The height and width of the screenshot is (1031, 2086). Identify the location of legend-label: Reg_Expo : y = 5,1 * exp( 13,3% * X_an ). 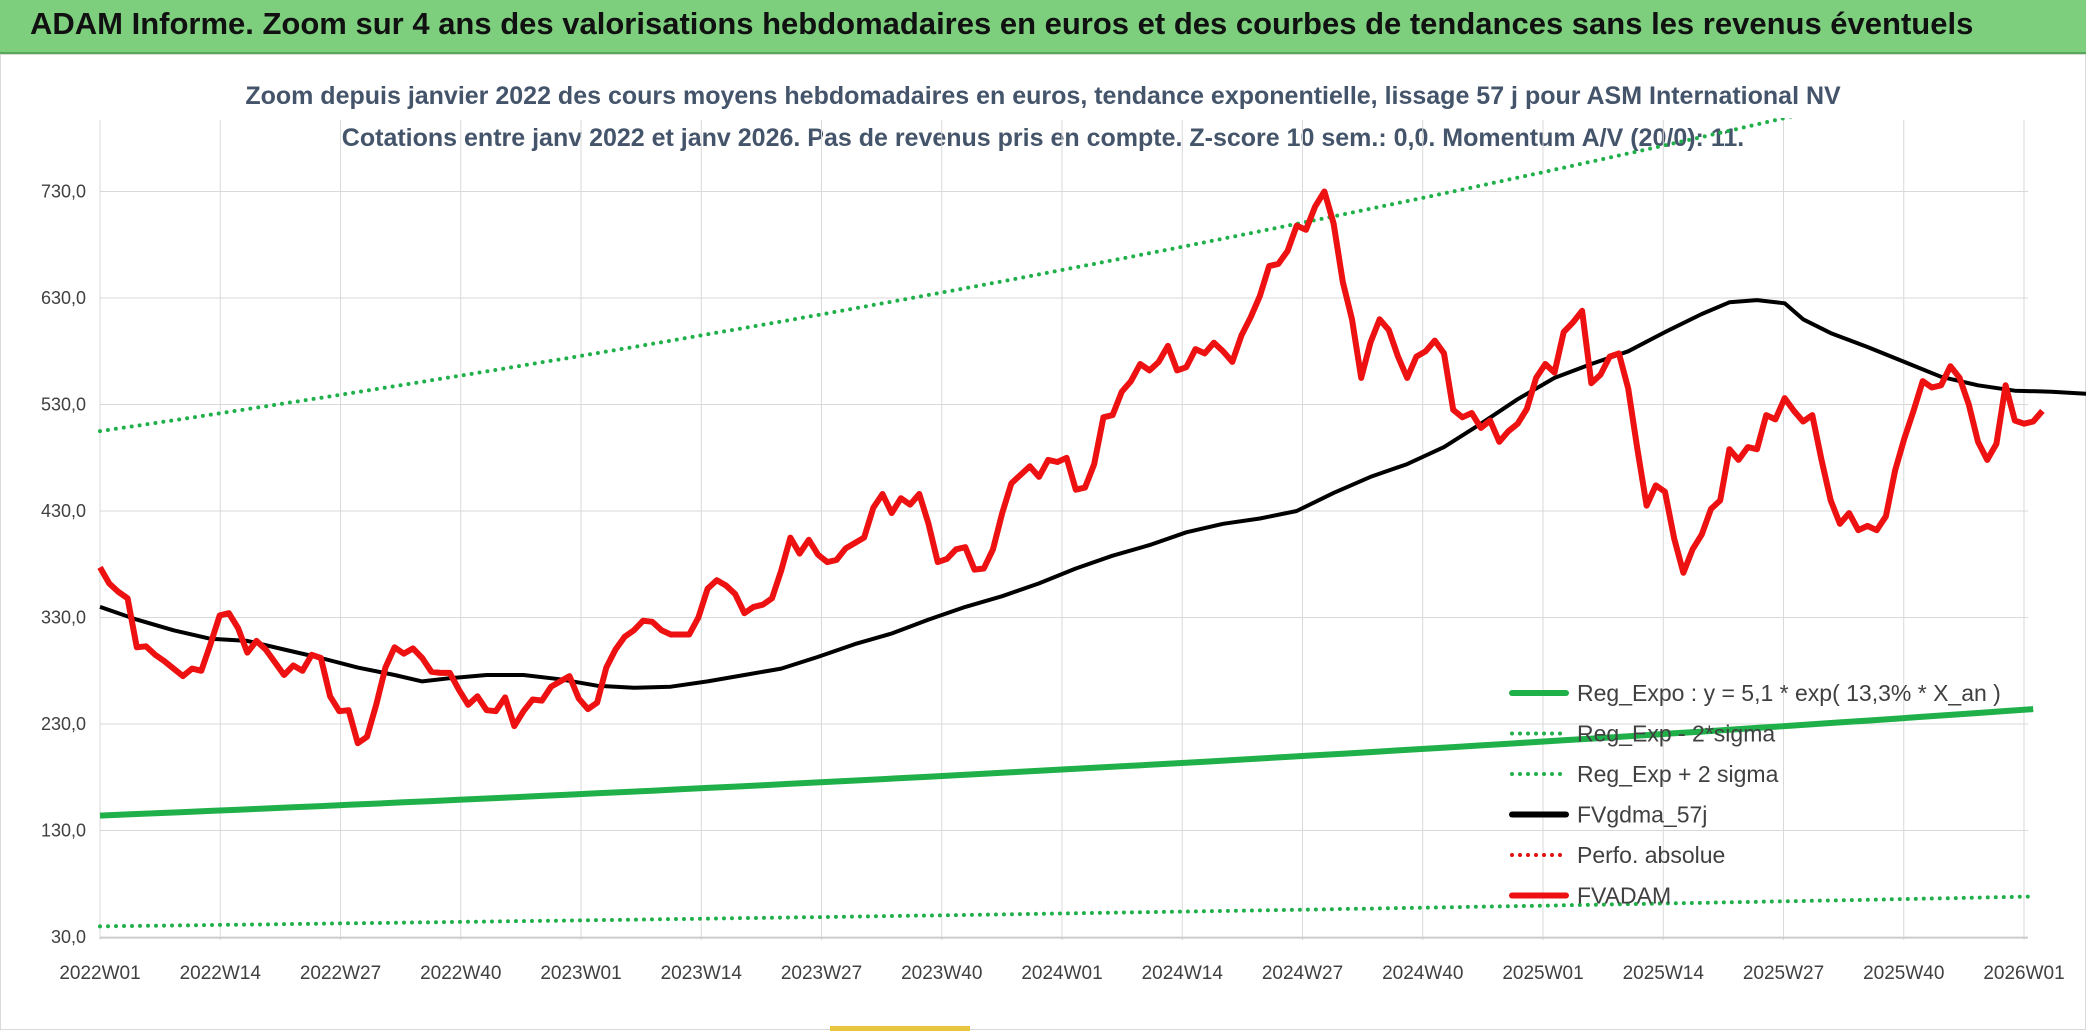
(1789, 693).